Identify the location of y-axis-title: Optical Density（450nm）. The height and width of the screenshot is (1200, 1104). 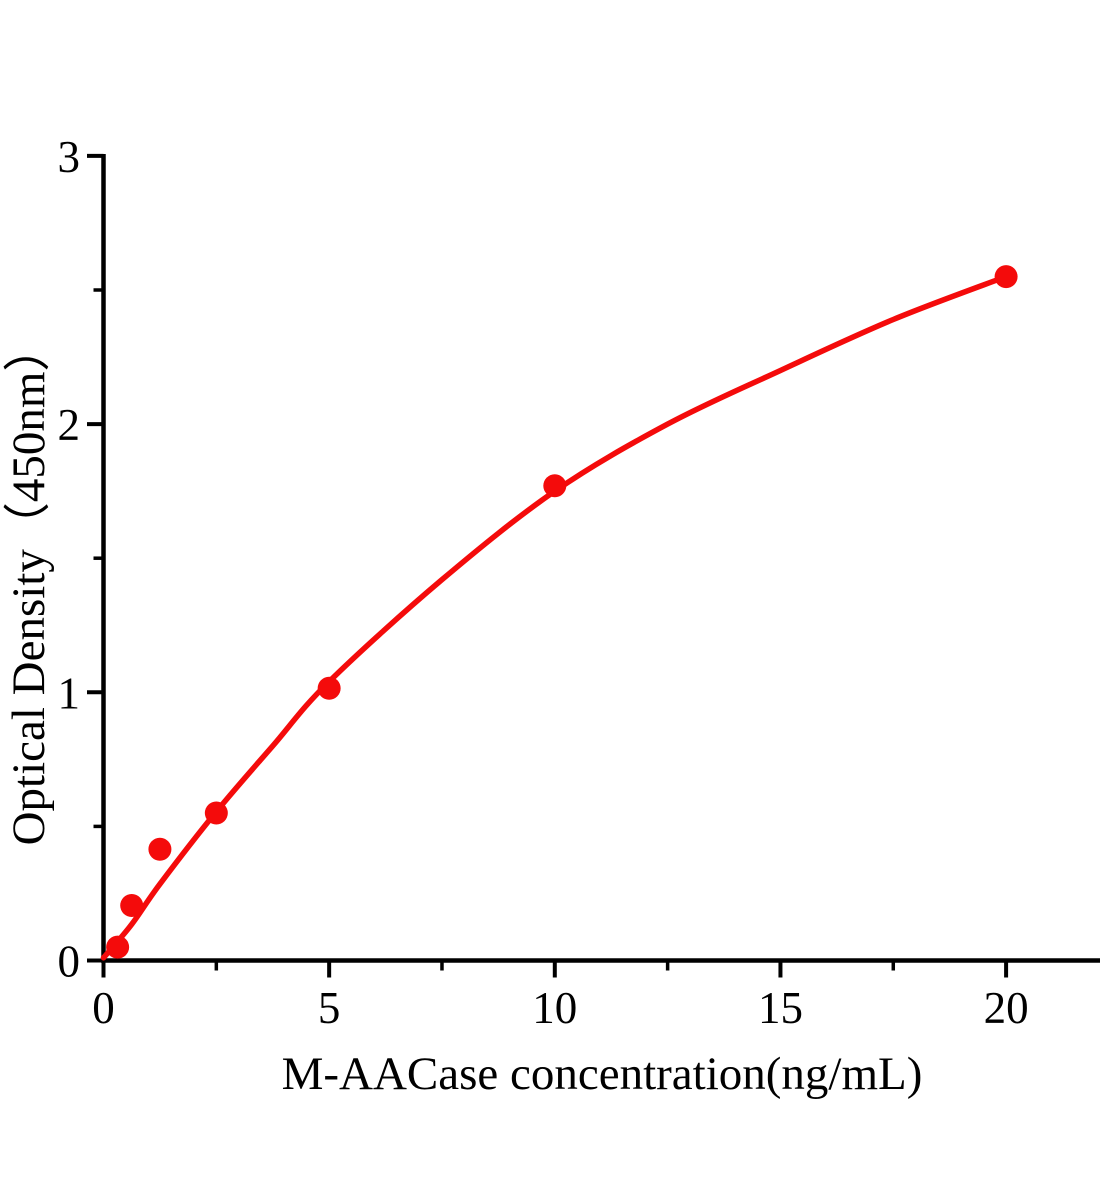
(29, 585).